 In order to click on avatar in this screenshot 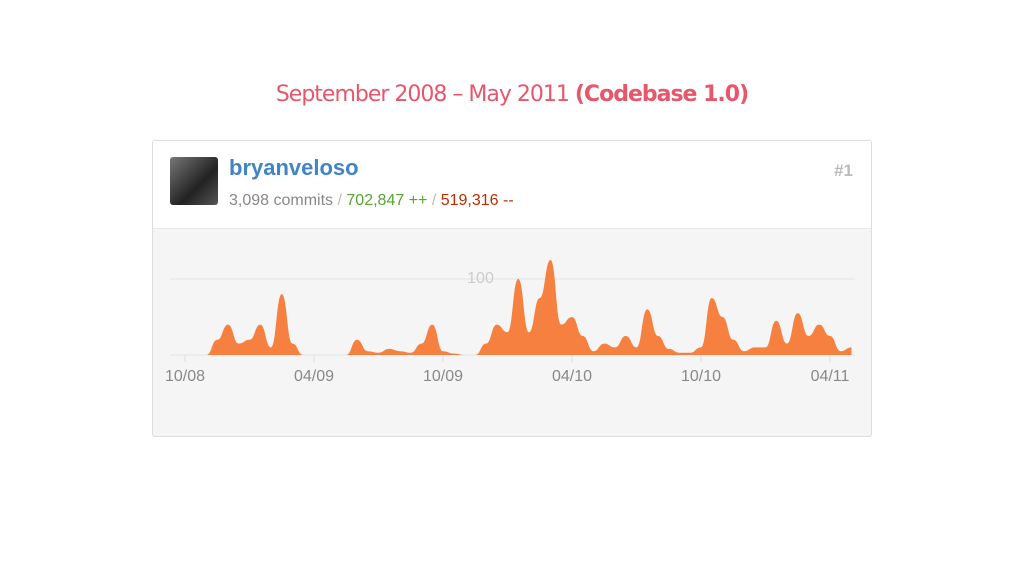, I will do `click(194, 181)`.